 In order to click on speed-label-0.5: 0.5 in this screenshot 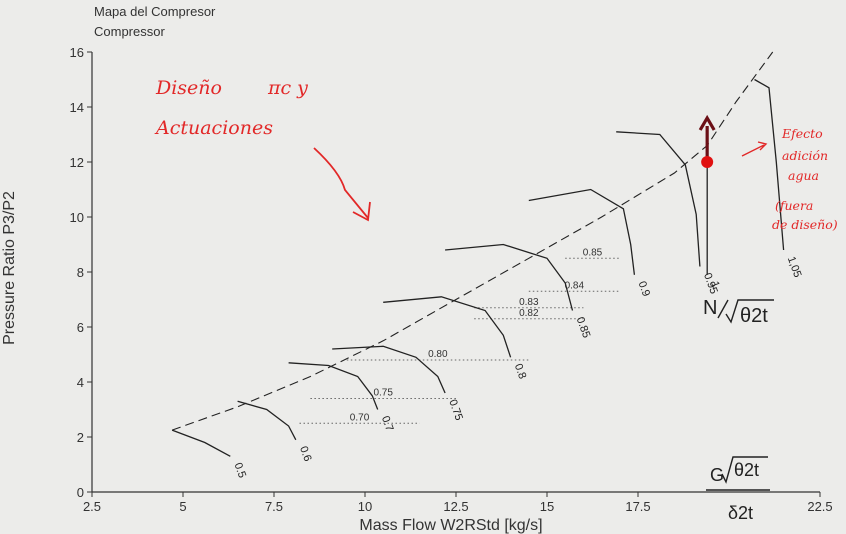, I will do `click(240, 470)`.